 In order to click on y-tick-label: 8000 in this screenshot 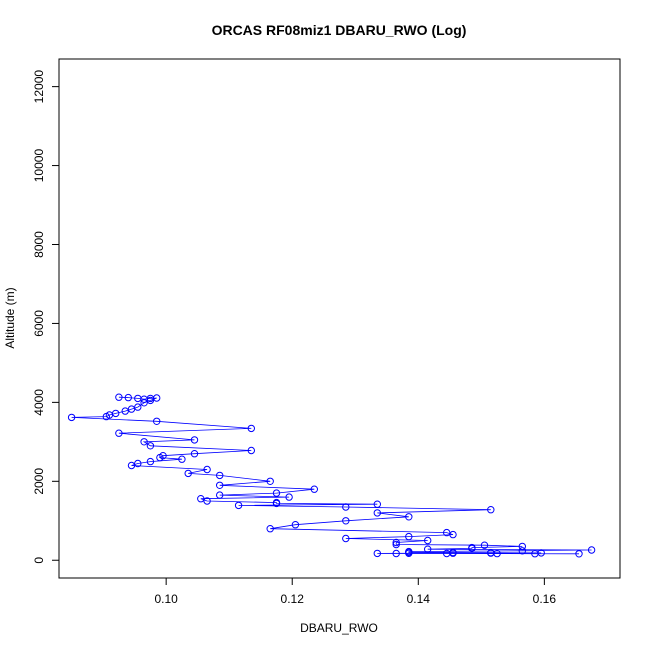, I will do `click(39, 244)`.